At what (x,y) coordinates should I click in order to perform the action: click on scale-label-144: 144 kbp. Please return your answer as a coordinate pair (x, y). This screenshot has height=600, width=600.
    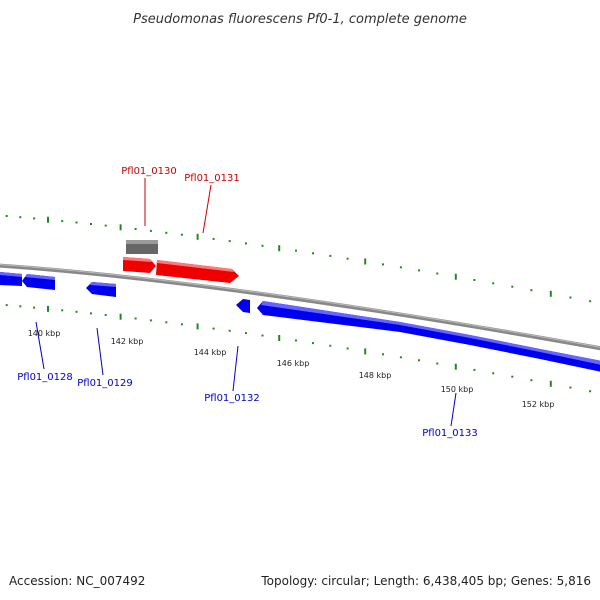
    Looking at the image, I should click on (210, 352).